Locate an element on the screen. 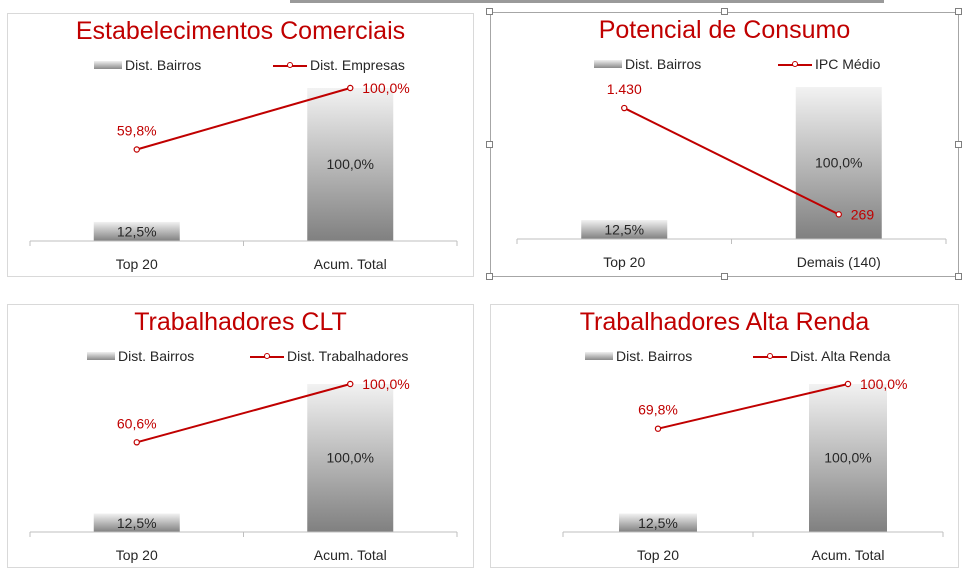 The image size is (967, 576). chart-title: Potencial de Consumo is located at coordinates (724, 30).